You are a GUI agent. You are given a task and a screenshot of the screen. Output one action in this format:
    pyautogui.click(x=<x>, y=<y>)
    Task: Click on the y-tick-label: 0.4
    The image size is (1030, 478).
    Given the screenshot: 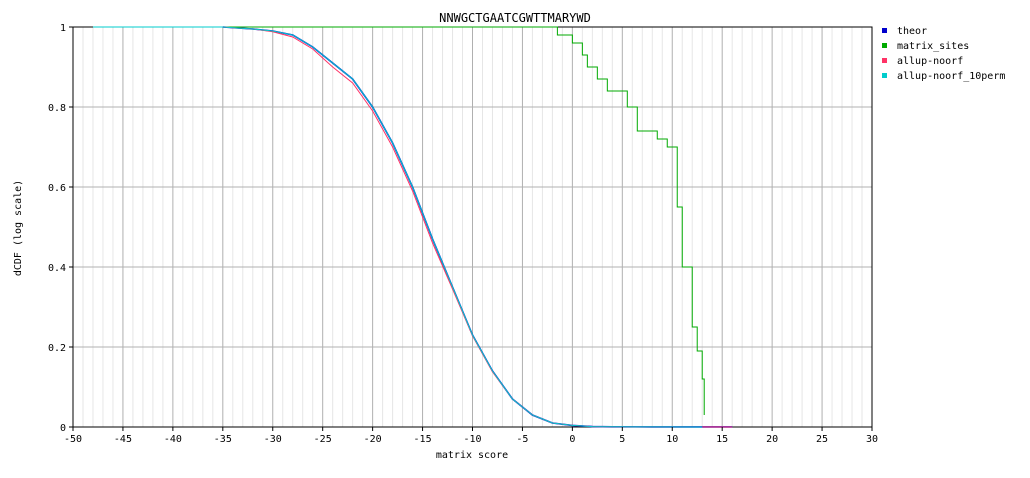 What is the action you would take?
    pyautogui.click(x=57, y=268)
    